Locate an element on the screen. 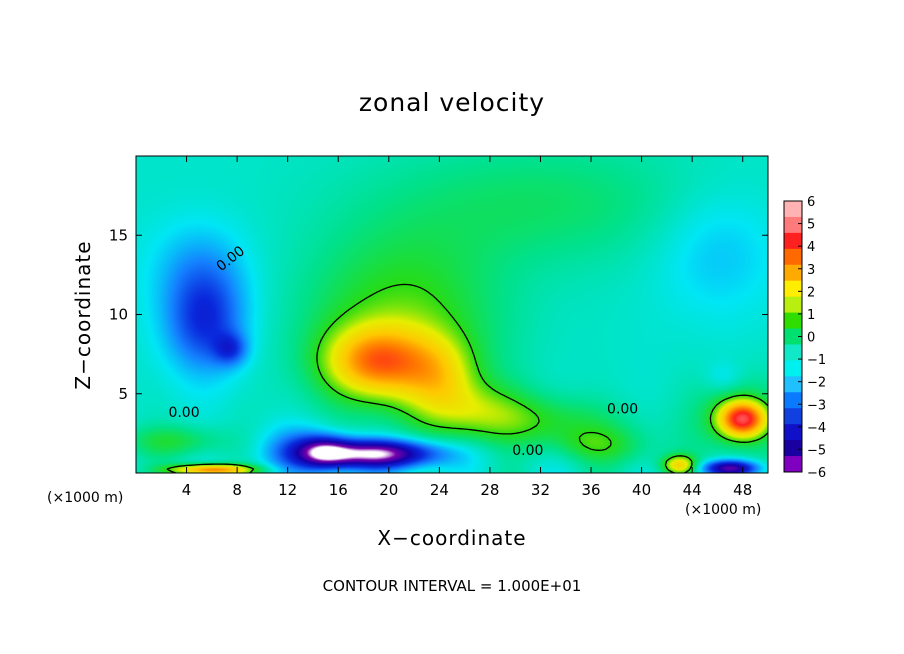 The image size is (904, 654). colorbar-label: 1 is located at coordinates (811, 315).